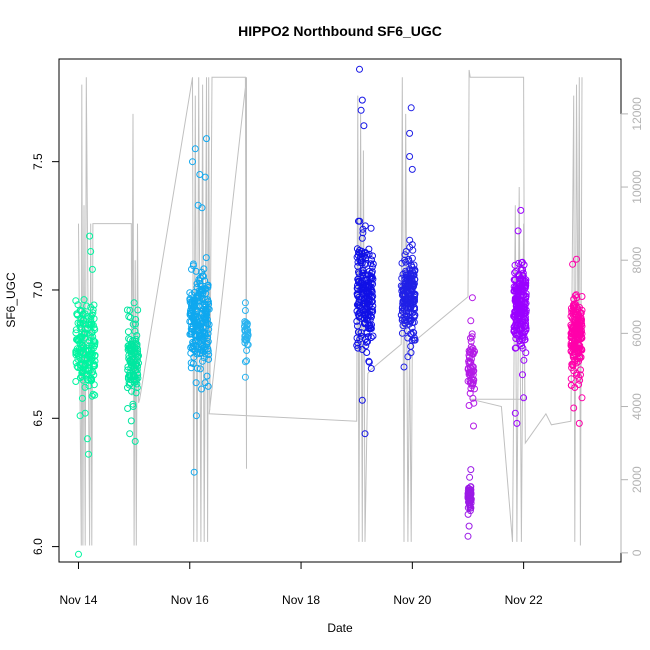 This screenshot has width=650, height=650. What do you see at coordinates (637, 406) in the screenshot?
I see `y2-tick-label: 4000` at bounding box center [637, 406].